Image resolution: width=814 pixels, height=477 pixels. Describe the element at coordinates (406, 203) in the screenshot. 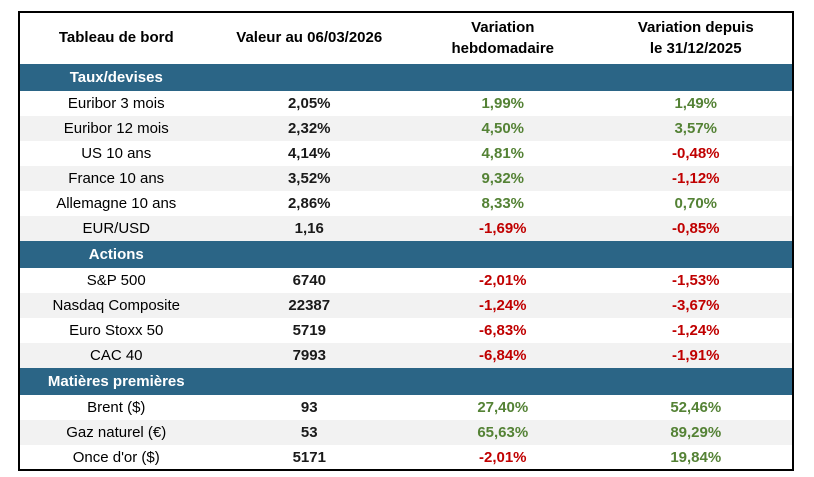

I see `table-row: Allemagne 10 ans 2,86% 8,33% 0,70%` at that location.